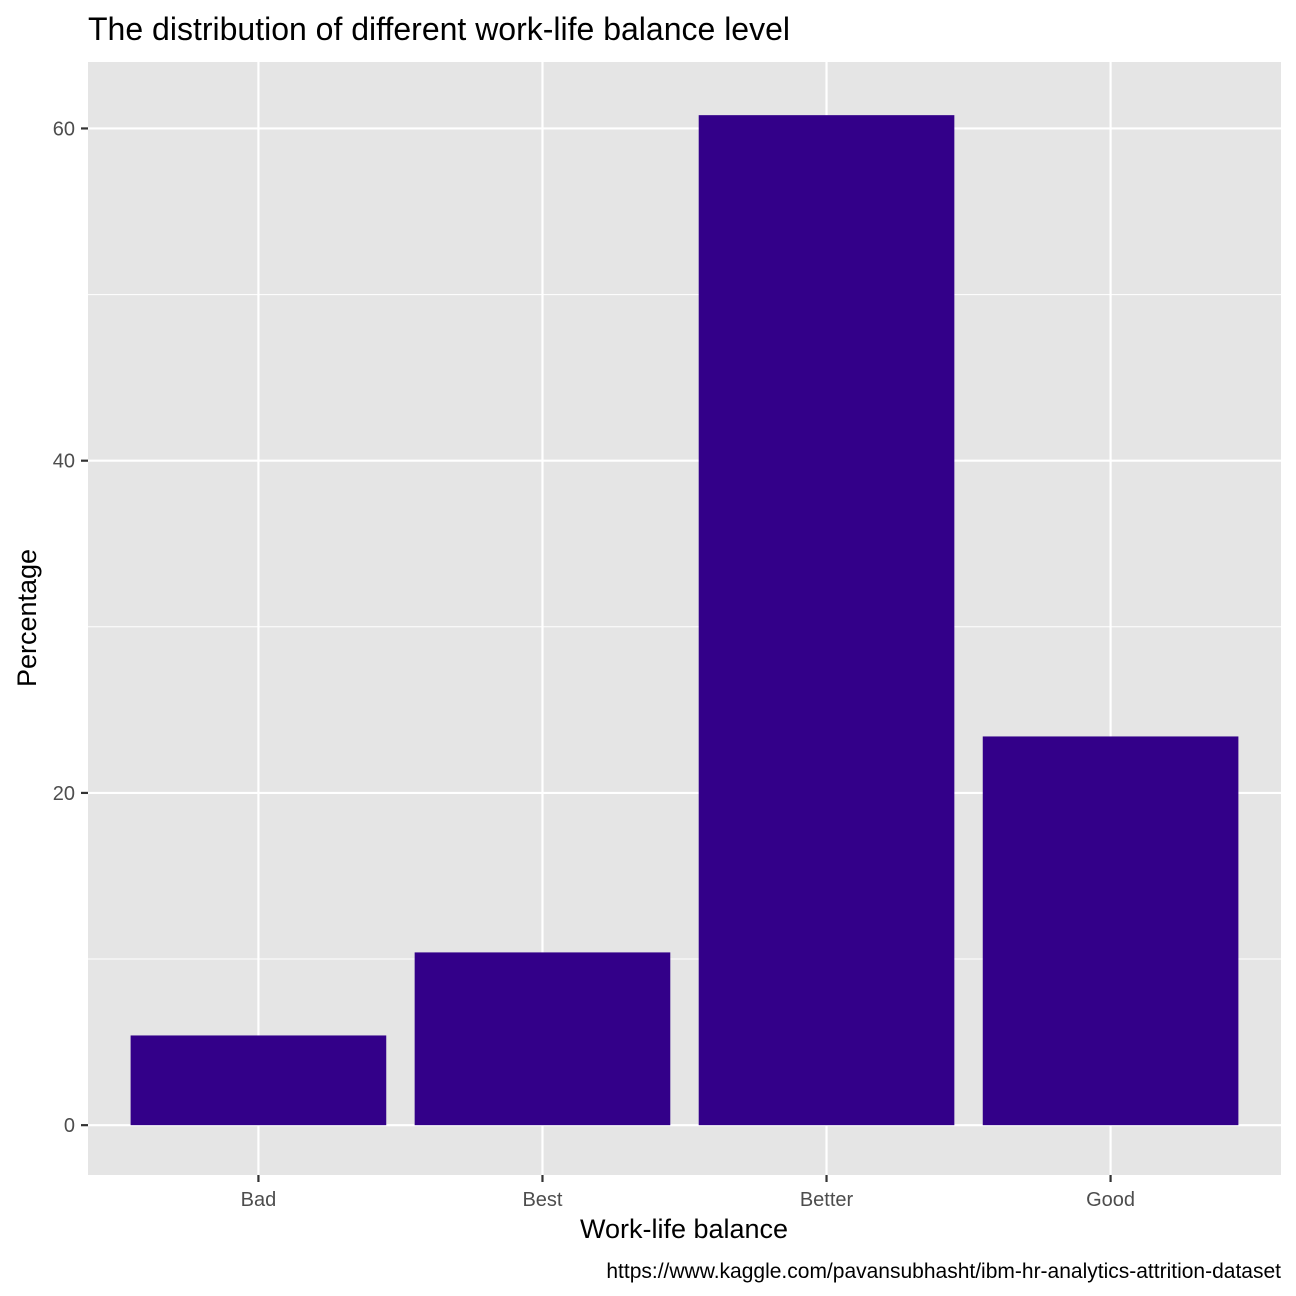 The height and width of the screenshot is (1296, 1296). I want to click on y-tick-label: 20, so click(64, 794).